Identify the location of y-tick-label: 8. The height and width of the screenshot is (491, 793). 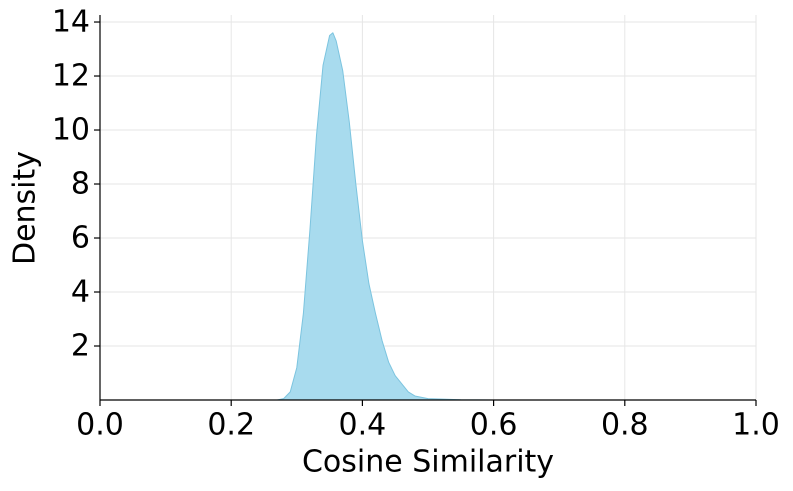
(80, 184).